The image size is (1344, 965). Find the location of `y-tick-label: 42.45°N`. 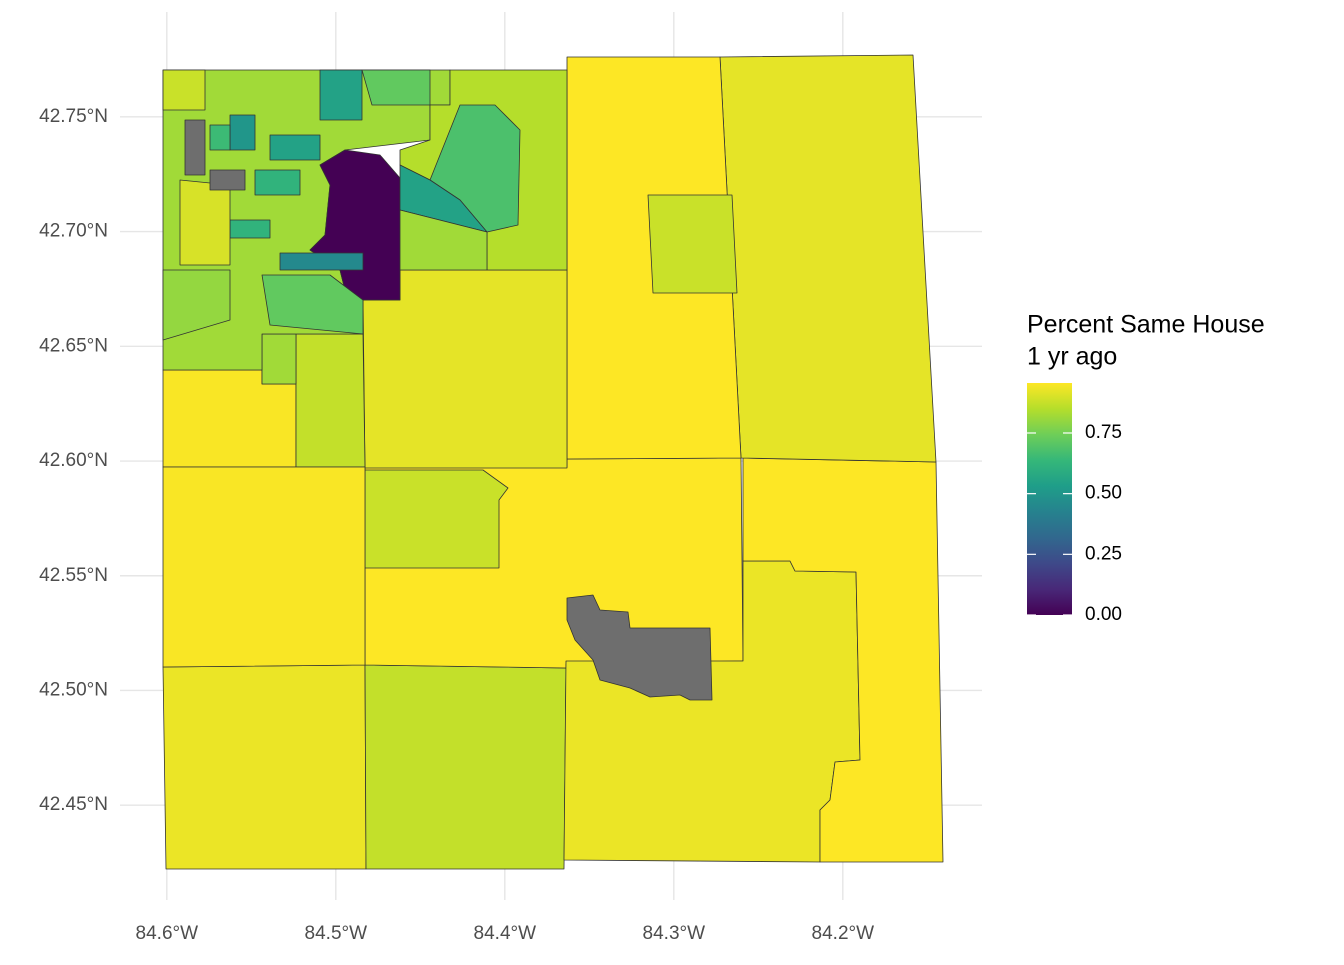

y-tick-label: 42.45°N is located at coordinates (73, 804).